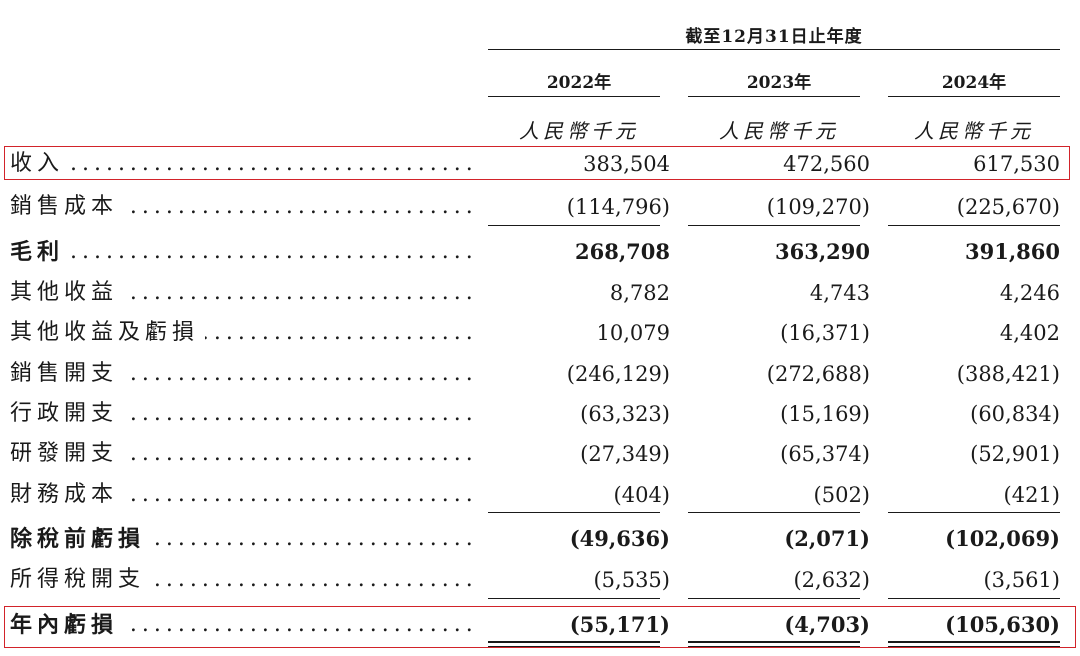 The image size is (1080, 656). I want to click on row-value: 617,530, so click(1016, 164).